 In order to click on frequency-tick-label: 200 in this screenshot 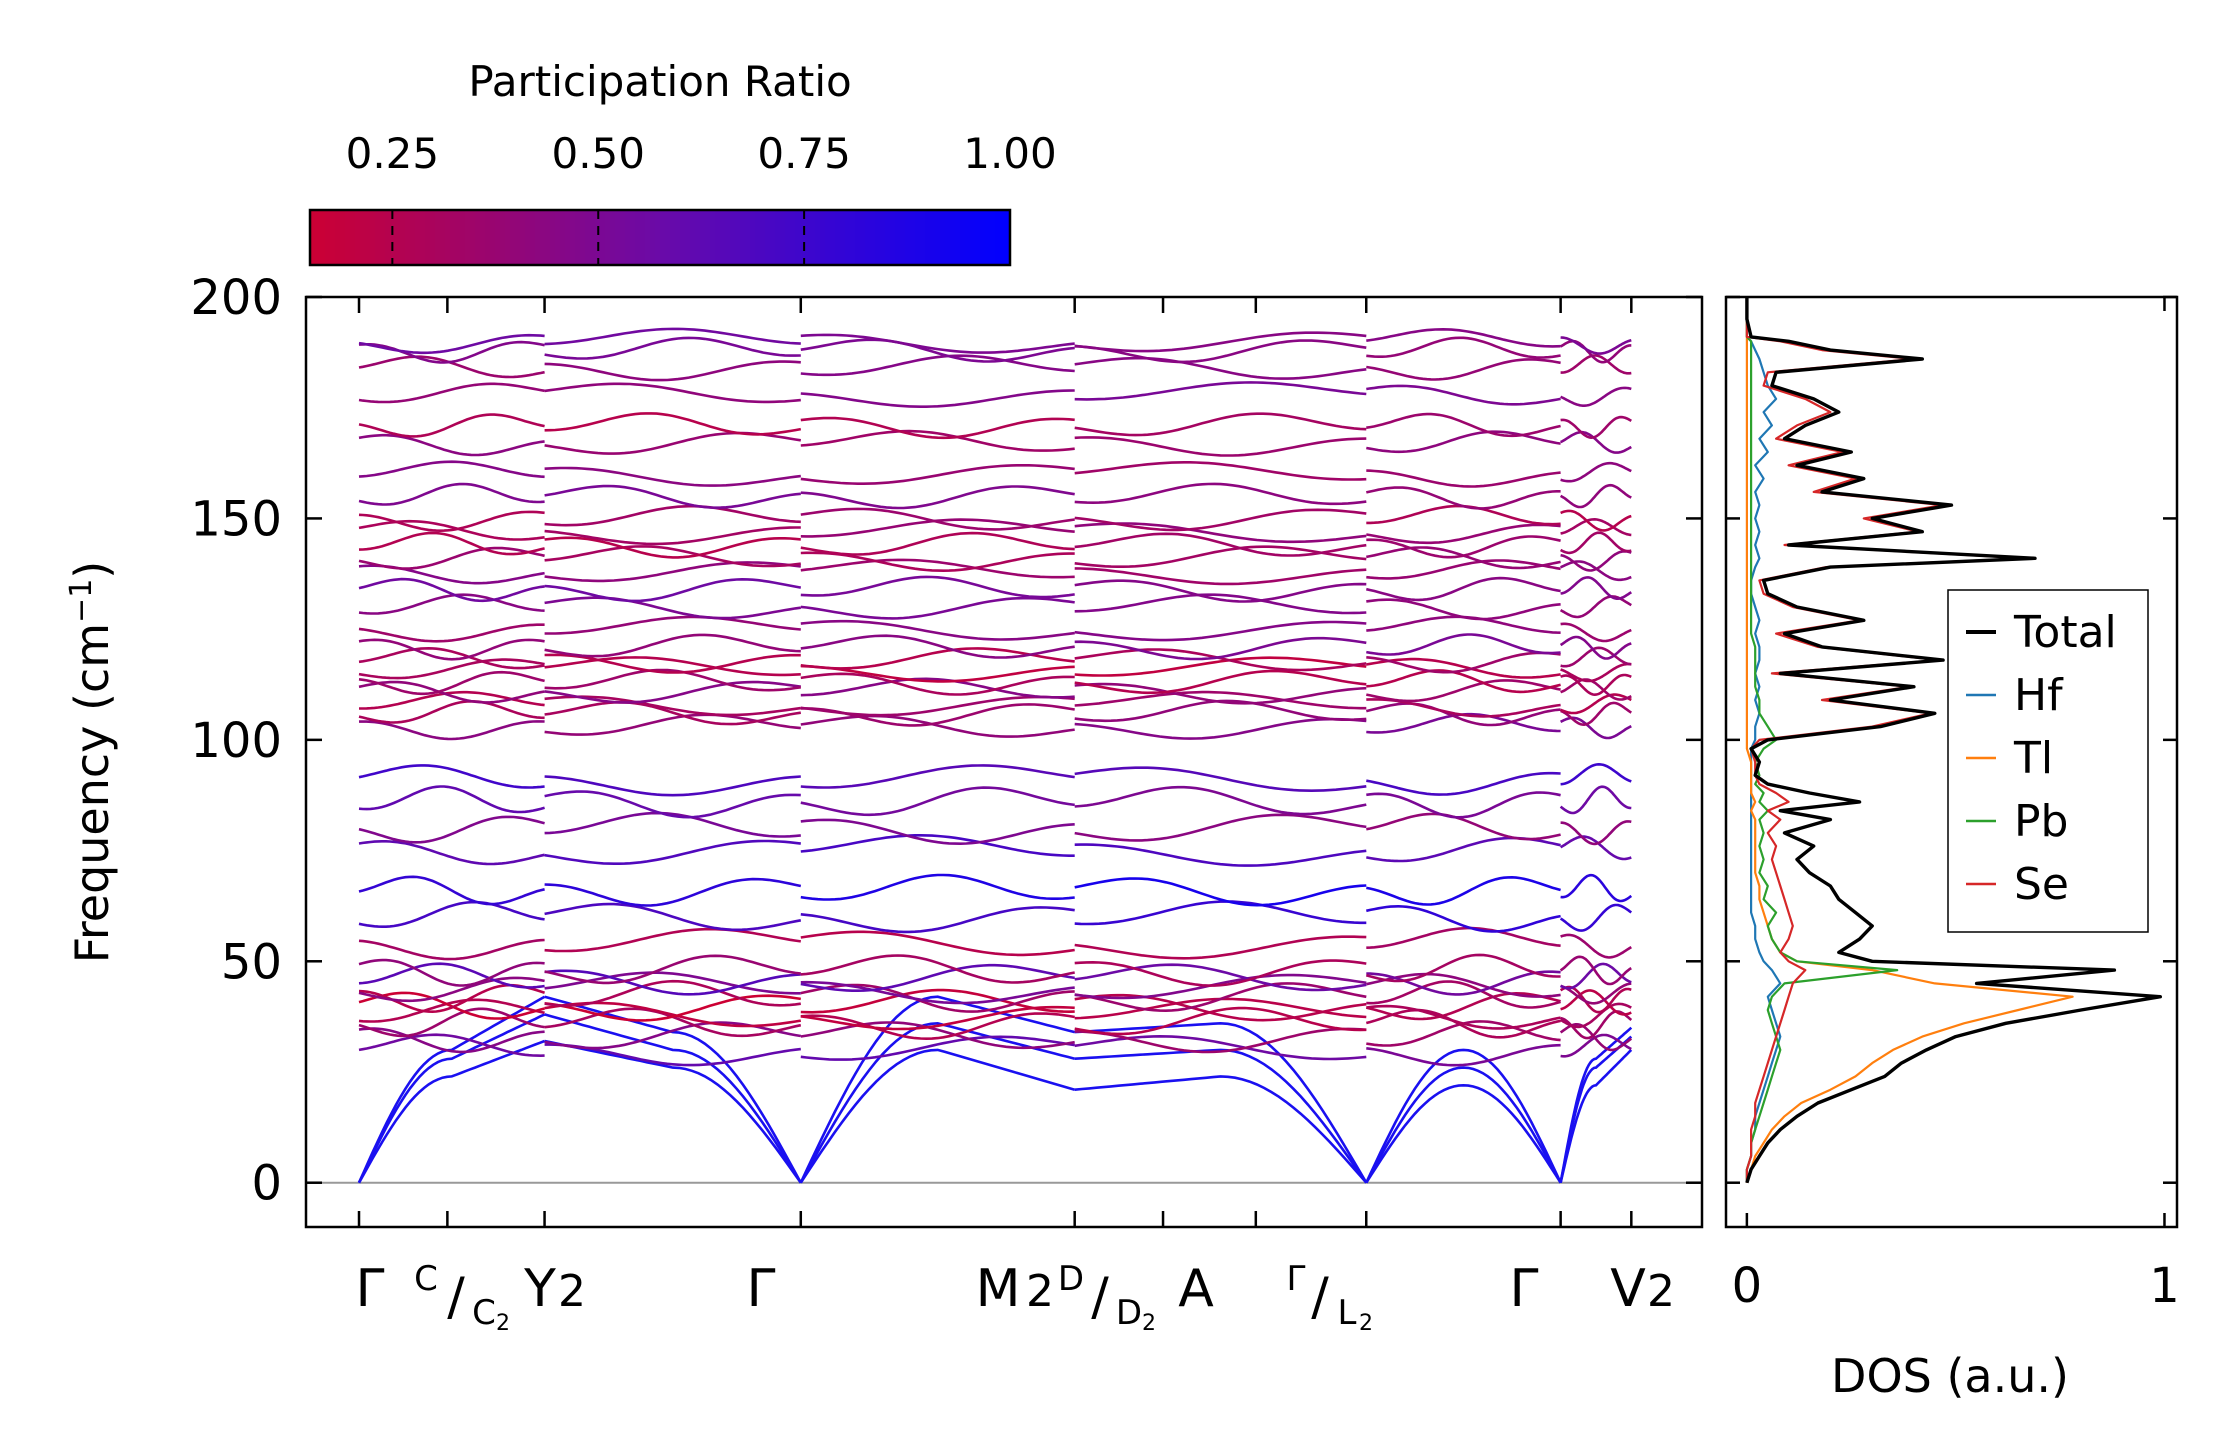, I will do `click(236, 298)`.